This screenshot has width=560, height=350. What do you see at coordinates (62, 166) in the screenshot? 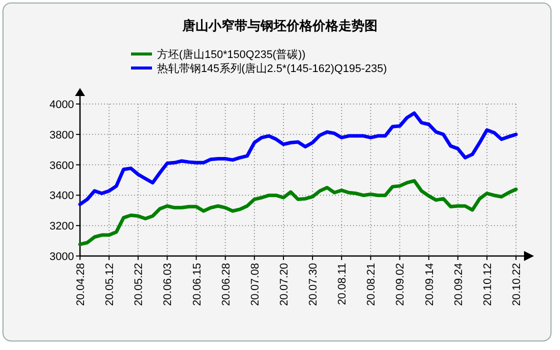
I see `y-tick-label: 3600` at bounding box center [62, 166].